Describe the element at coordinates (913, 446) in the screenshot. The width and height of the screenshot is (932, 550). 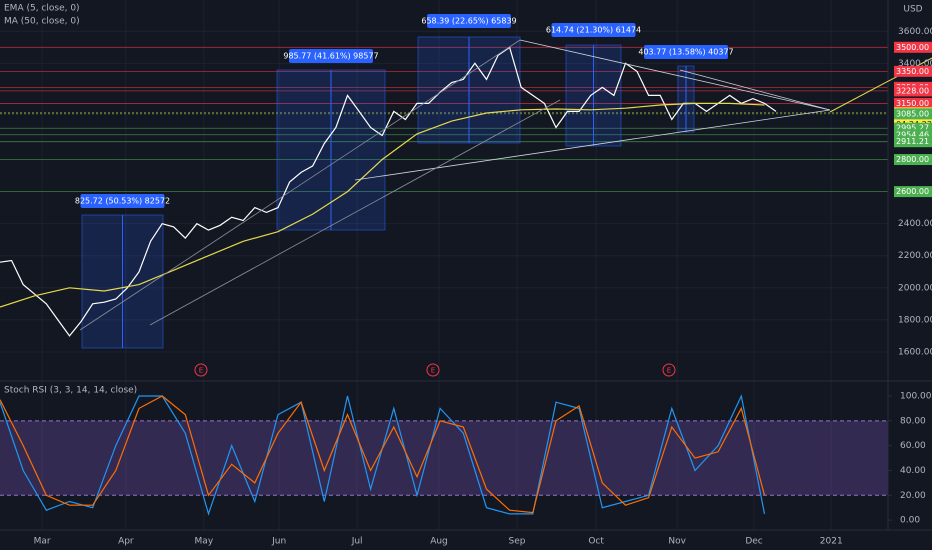
I see `y-tick-label: 60.00` at that location.